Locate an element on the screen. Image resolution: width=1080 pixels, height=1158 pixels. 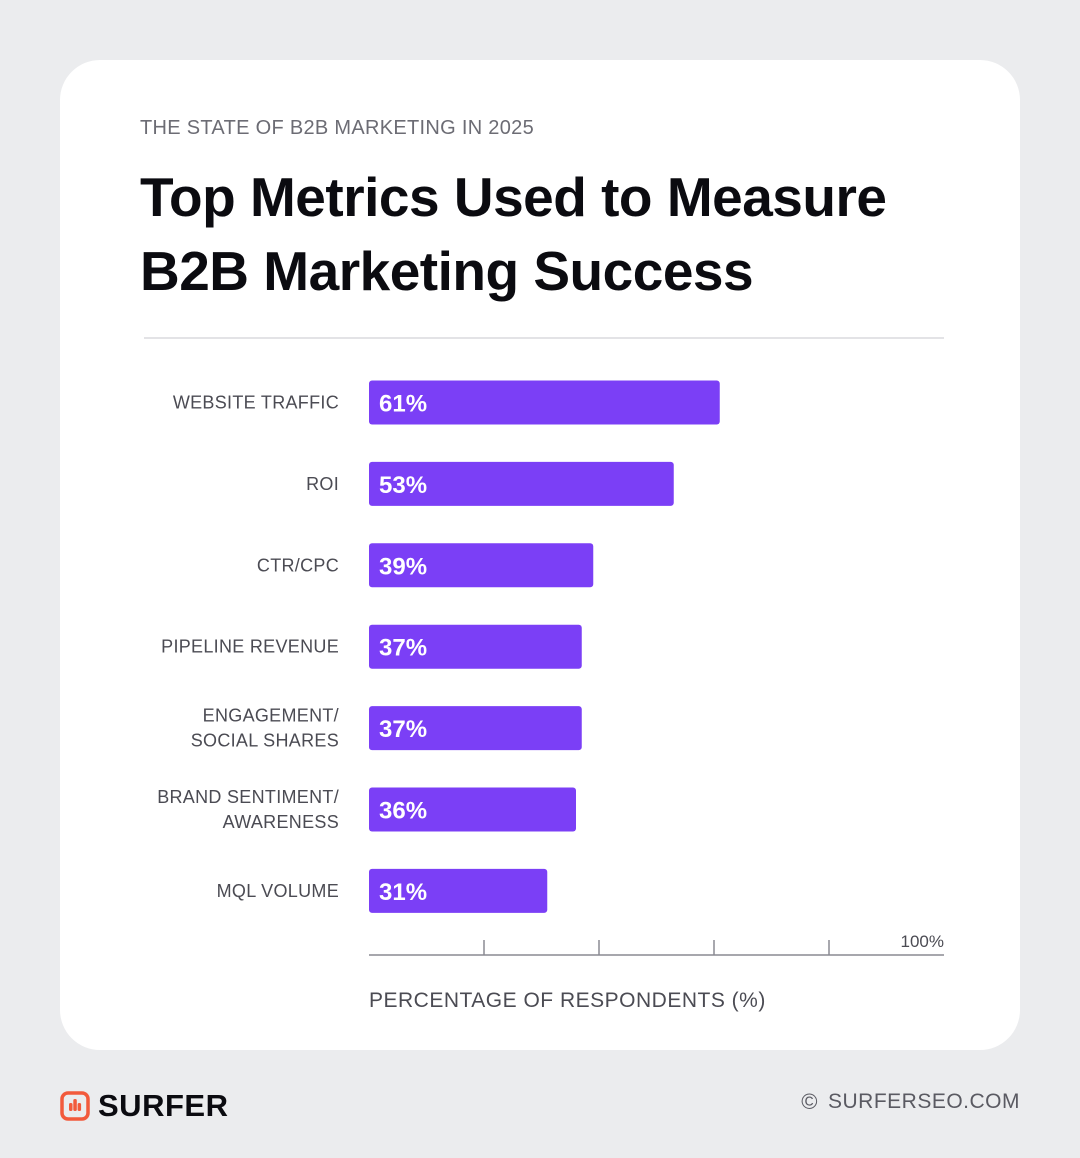
category-label-4: ENGAGEMENT/SOCIAL SHARES is located at coordinates (265, 728).